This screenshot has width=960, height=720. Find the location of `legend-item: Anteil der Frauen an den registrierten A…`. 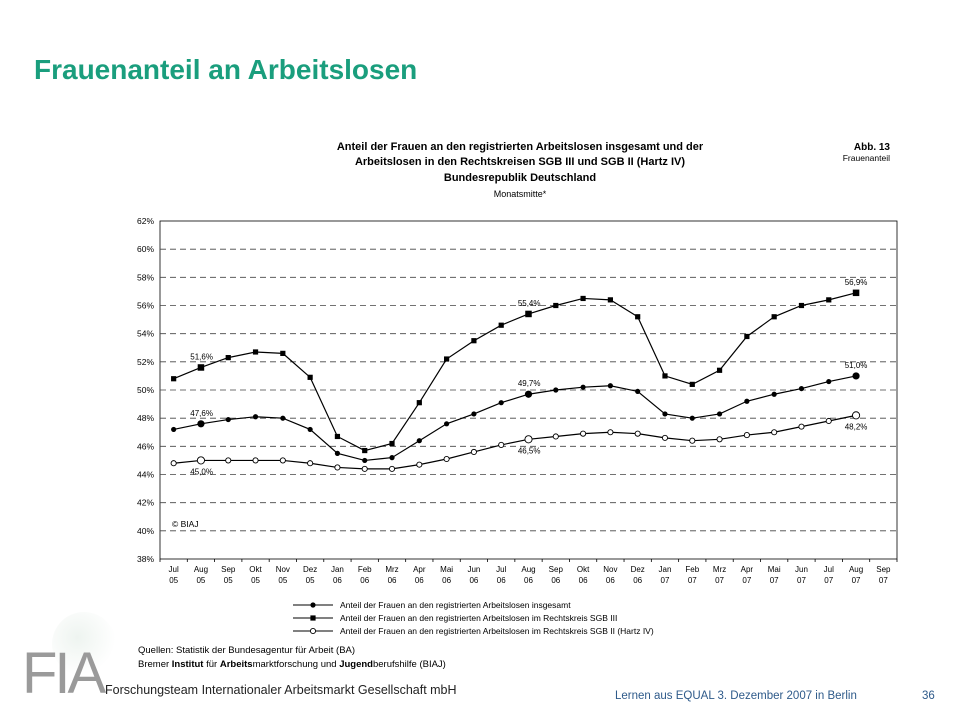

legend-item: Anteil der Frauen an den registrierten A… is located at coordinates (473, 631).